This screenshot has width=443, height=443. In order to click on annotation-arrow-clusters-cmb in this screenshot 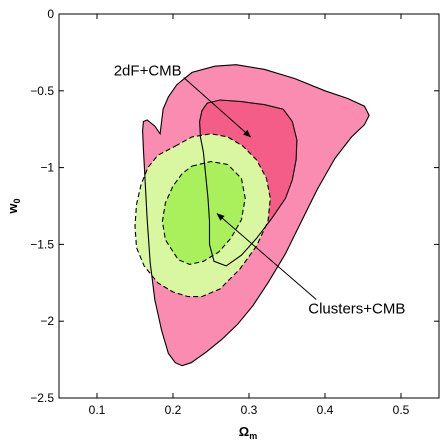, I will do `click(266, 256)`.